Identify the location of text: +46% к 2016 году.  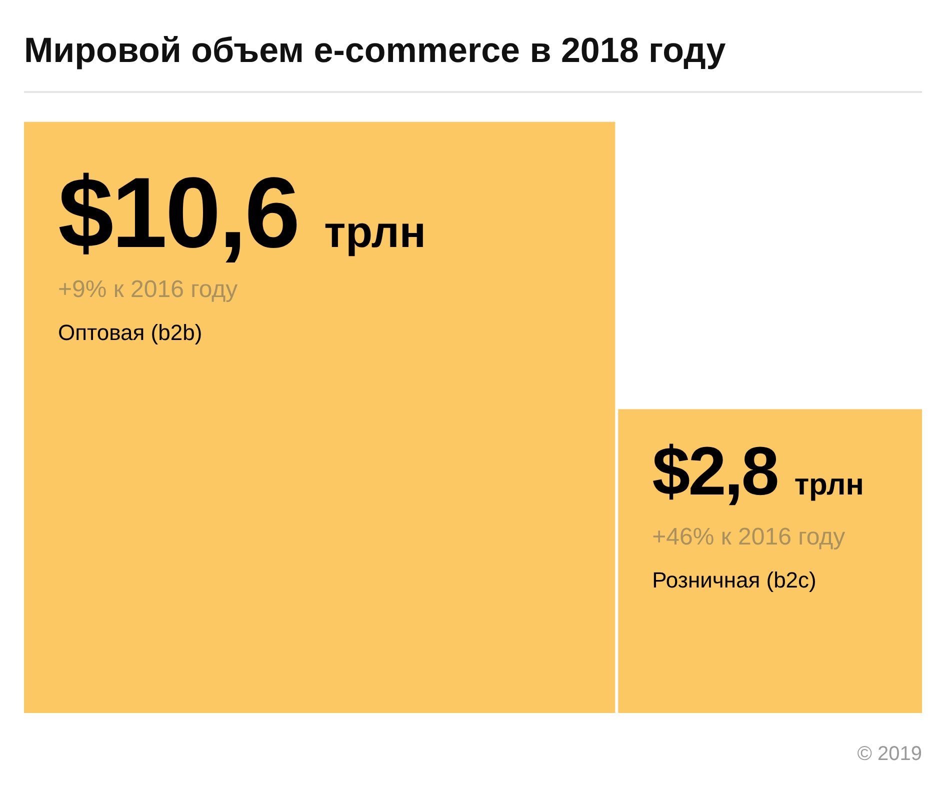
(749, 537).